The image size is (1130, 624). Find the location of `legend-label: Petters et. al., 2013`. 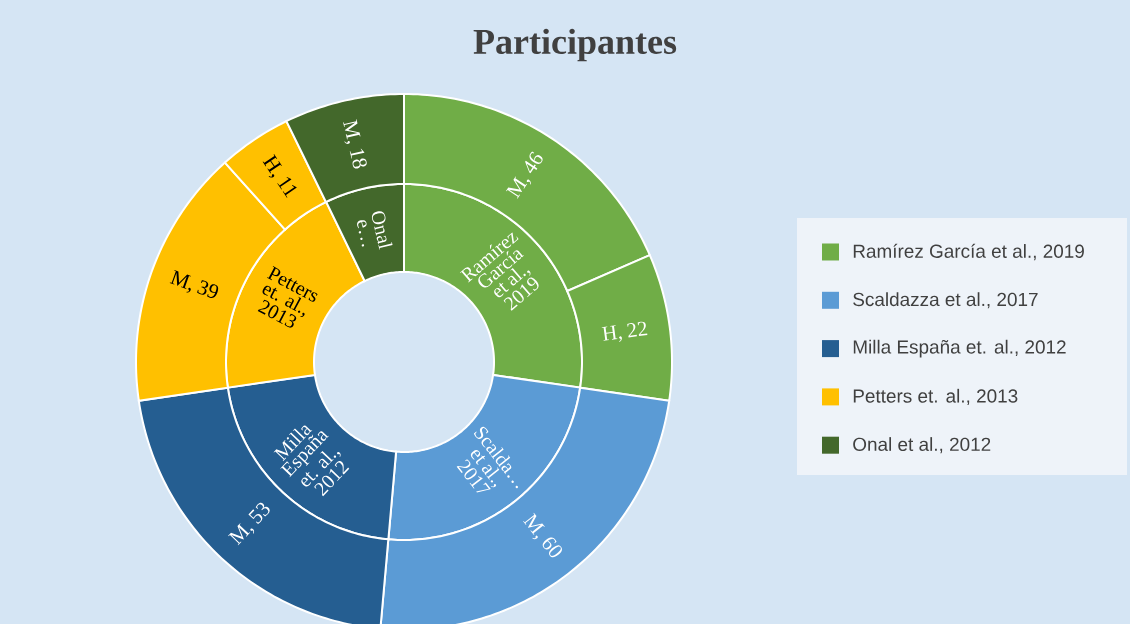

legend-label: Petters et. al., 2013 is located at coordinates (935, 396).